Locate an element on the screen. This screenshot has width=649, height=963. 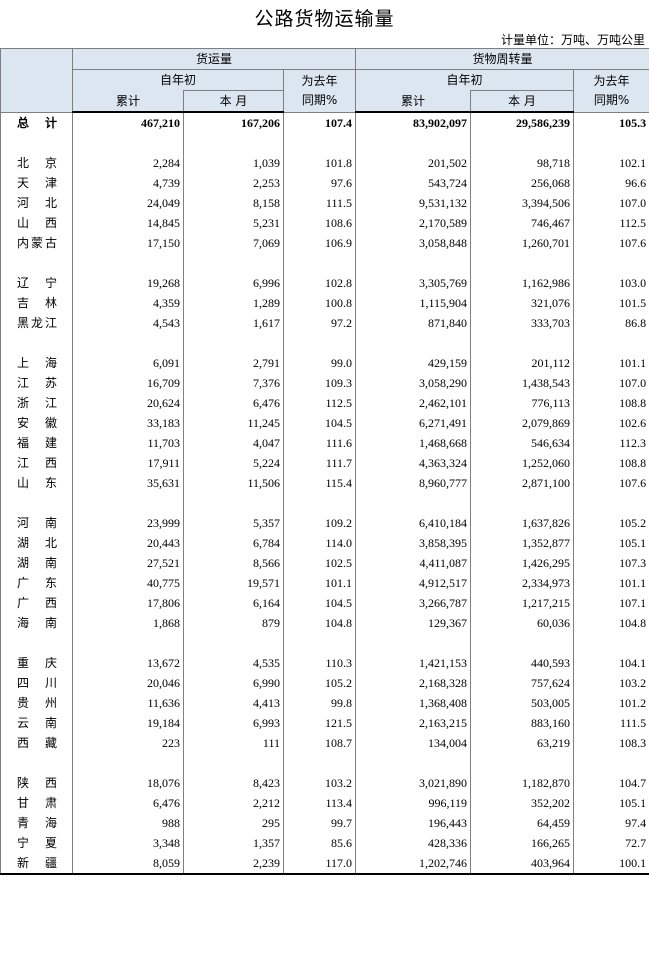
value-cell: 1,617 is located at coordinates (233, 323).